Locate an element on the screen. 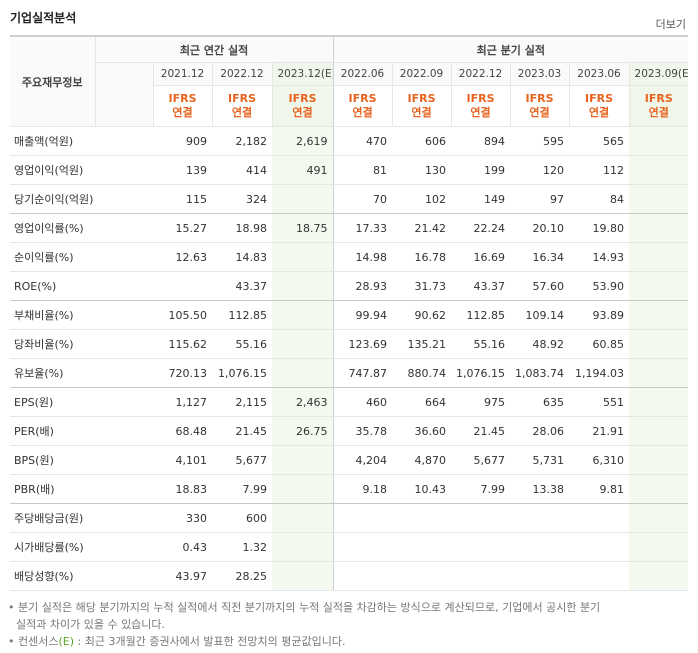  row-label: 유보율(%) is located at coordinates (81, 373).